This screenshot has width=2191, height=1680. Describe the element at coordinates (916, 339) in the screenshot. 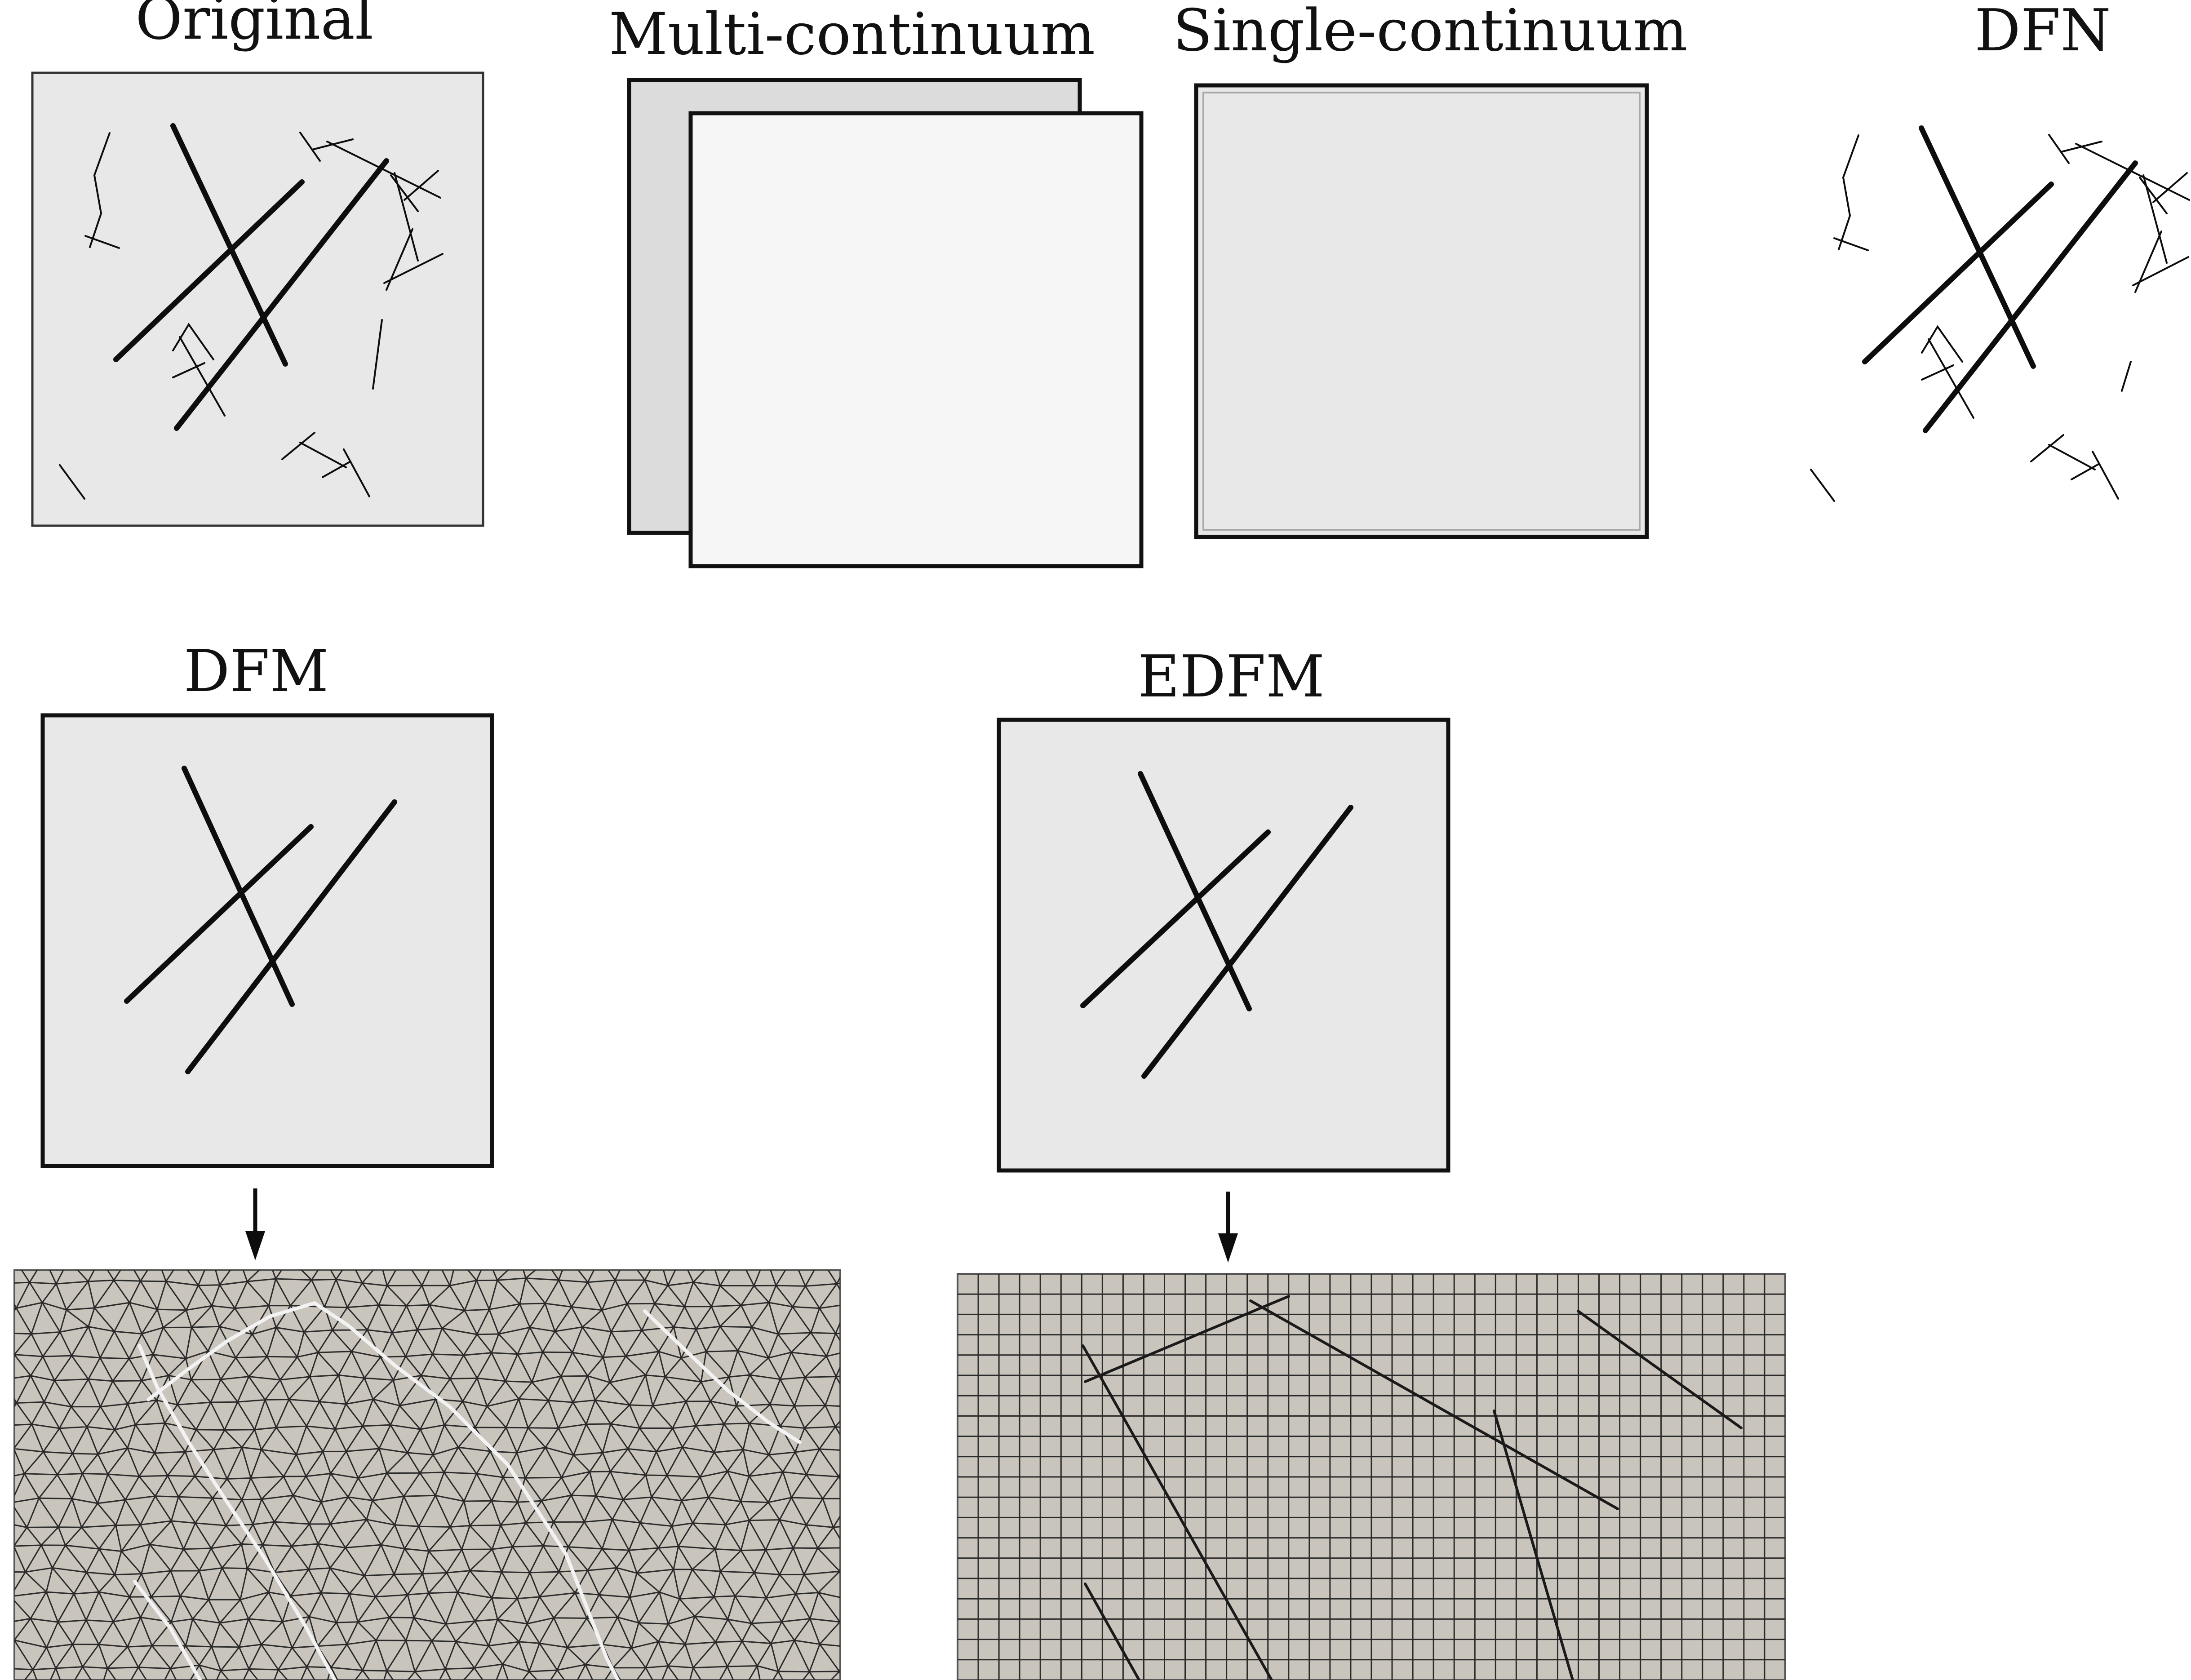

I see `front-continuum-box` at that location.